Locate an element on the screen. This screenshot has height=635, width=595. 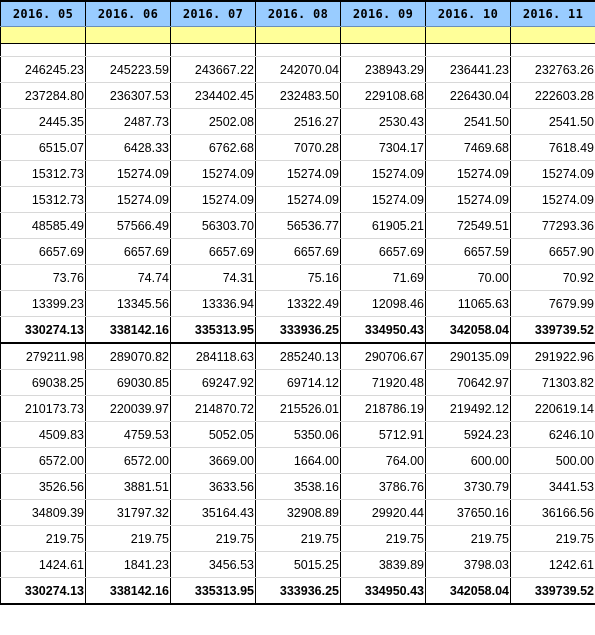
table-cell: 71303.82 is located at coordinates (552, 382).